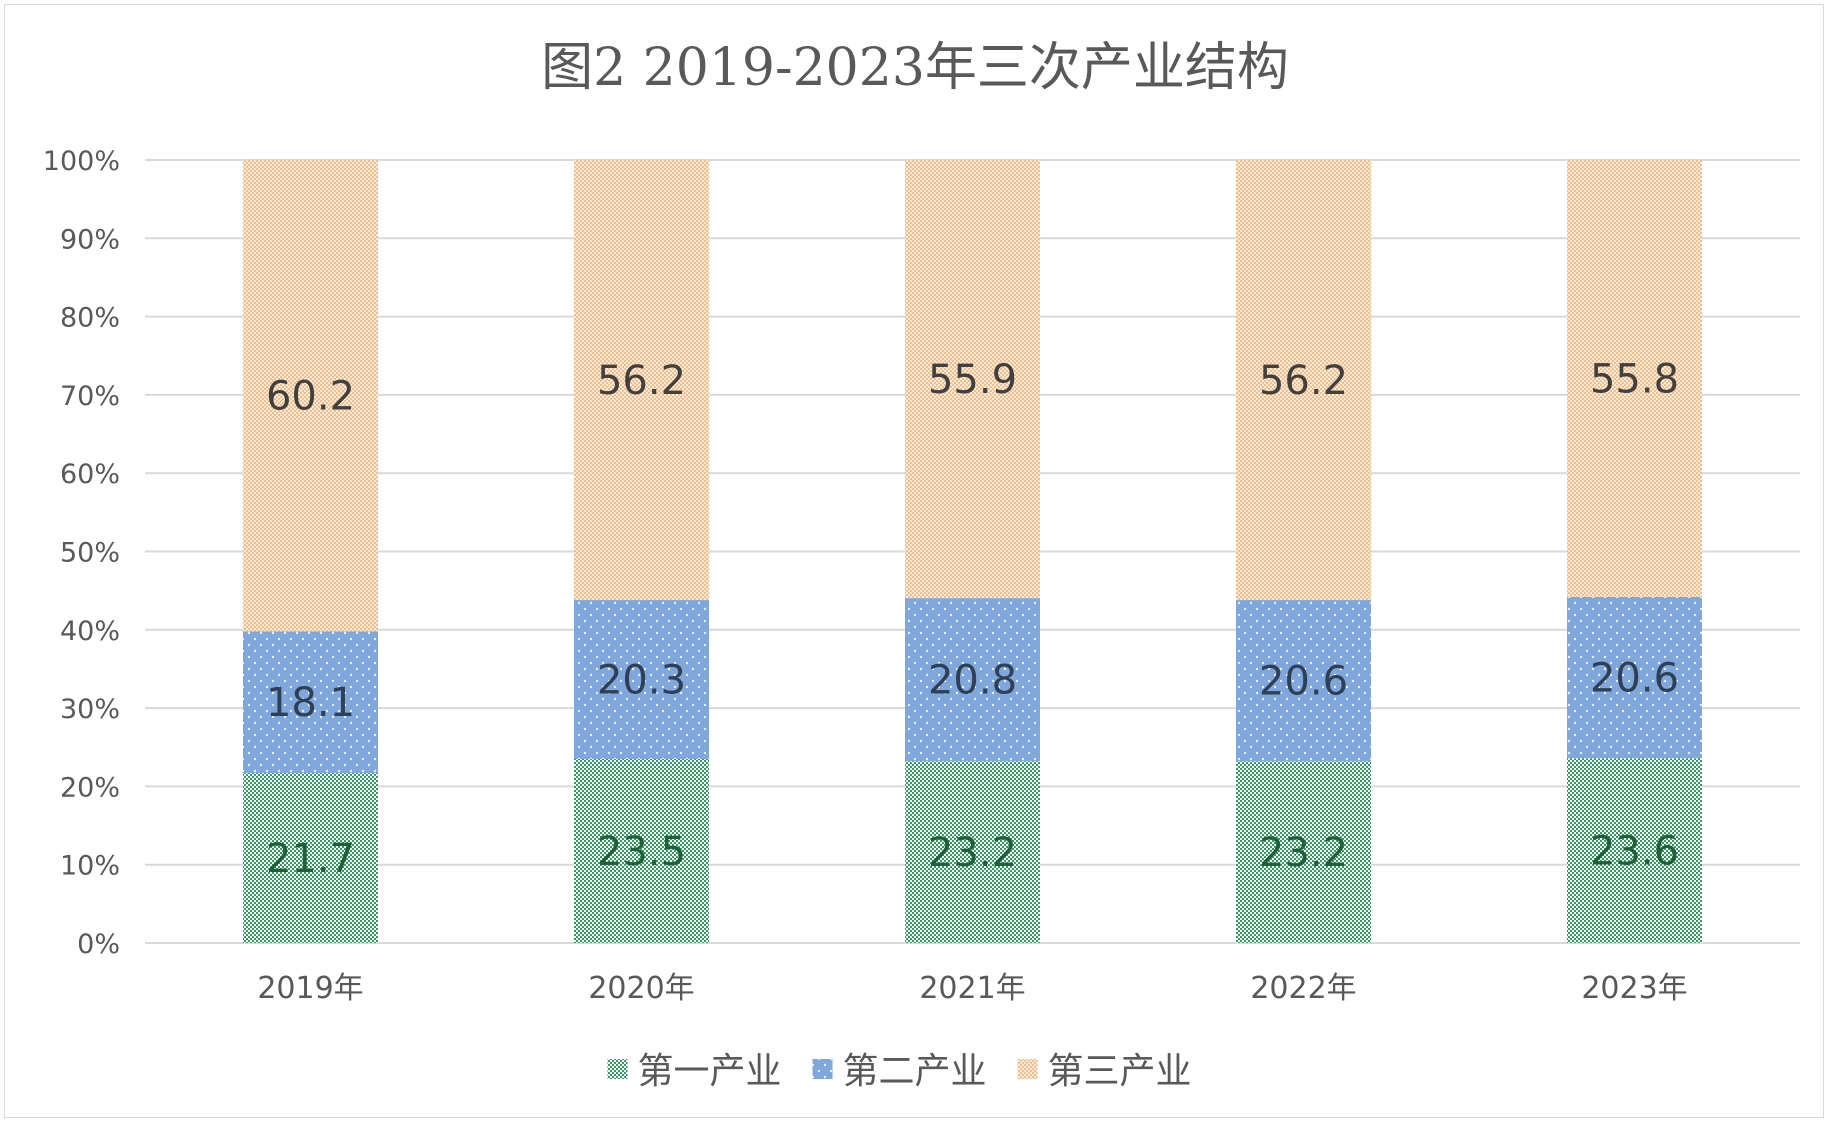 The width and height of the screenshot is (1831, 1124). I want to click on data-label: 23.6, so click(1634, 852).